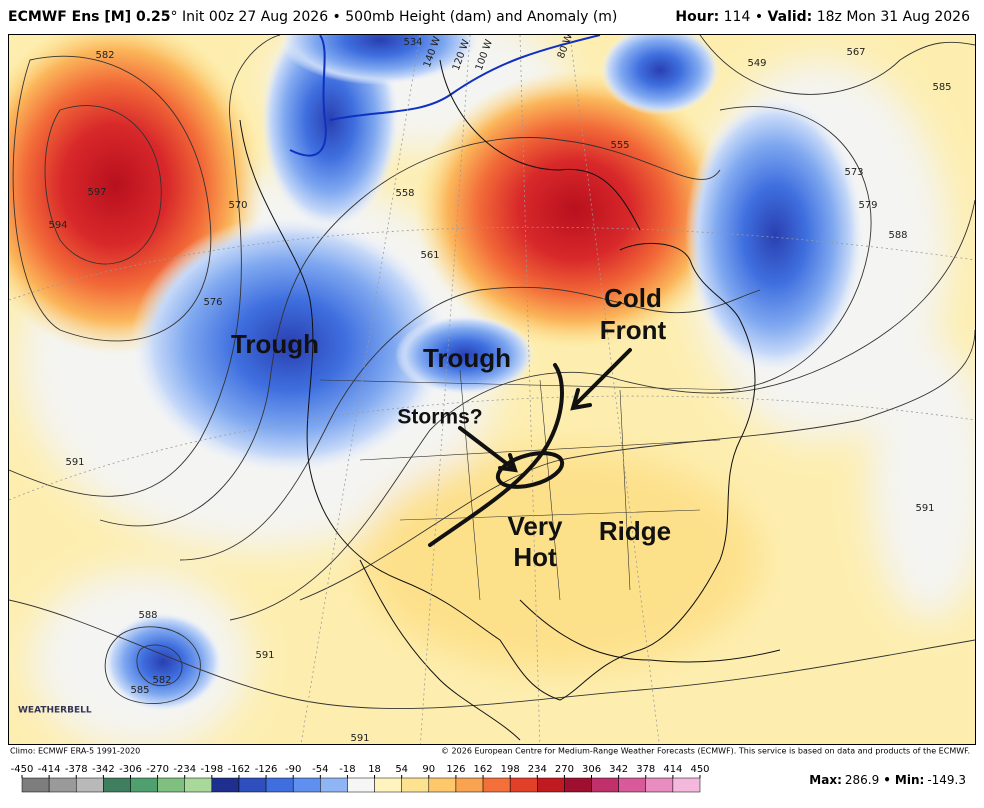  I want to click on colorbar-tick-label: -270, so click(157, 769).